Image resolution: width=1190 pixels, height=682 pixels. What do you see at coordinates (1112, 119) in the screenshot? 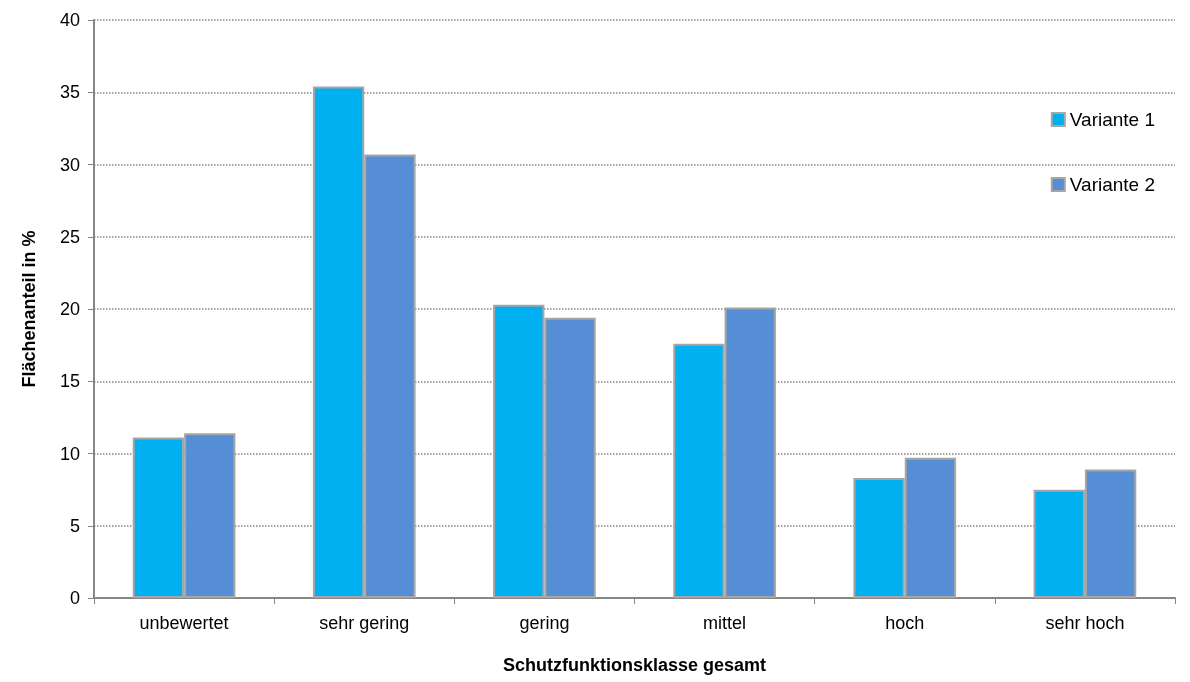
I see `legend-label: Variante 1` at bounding box center [1112, 119].